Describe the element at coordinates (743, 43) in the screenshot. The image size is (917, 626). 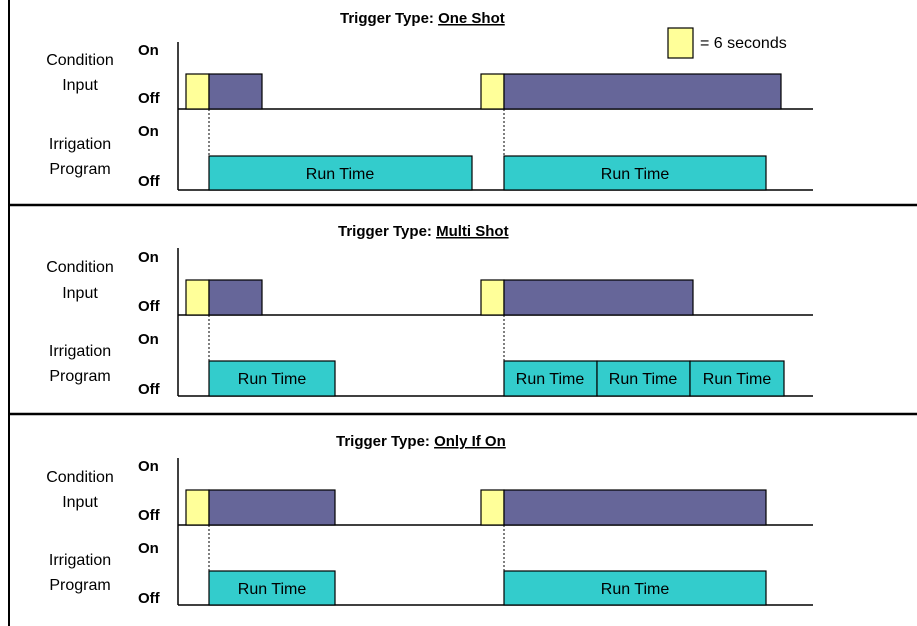
I see `legend-label: = 6 seconds` at that location.